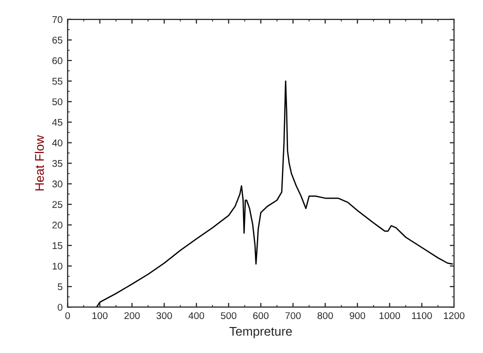 The height and width of the screenshot is (353, 483). What do you see at coordinates (57, 184) in the screenshot?
I see `y-tick-label: 30` at bounding box center [57, 184].